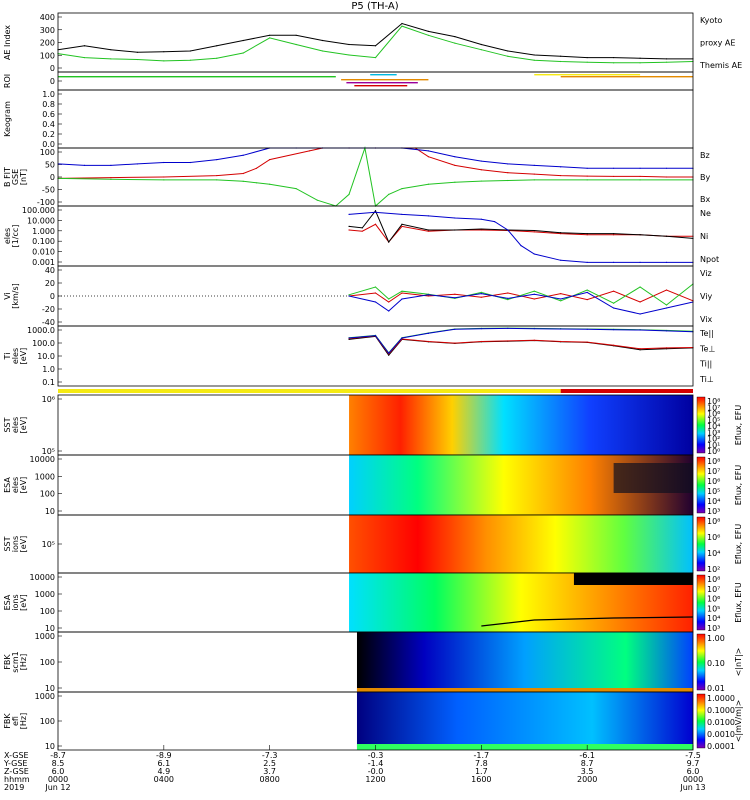 Image resolution: width=750 pixels, height=800 pixels. What do you see at coordinates (43, 252) in the screenshot?
I see `y-tick-label: 0.010` at bounding box center [43, 252].